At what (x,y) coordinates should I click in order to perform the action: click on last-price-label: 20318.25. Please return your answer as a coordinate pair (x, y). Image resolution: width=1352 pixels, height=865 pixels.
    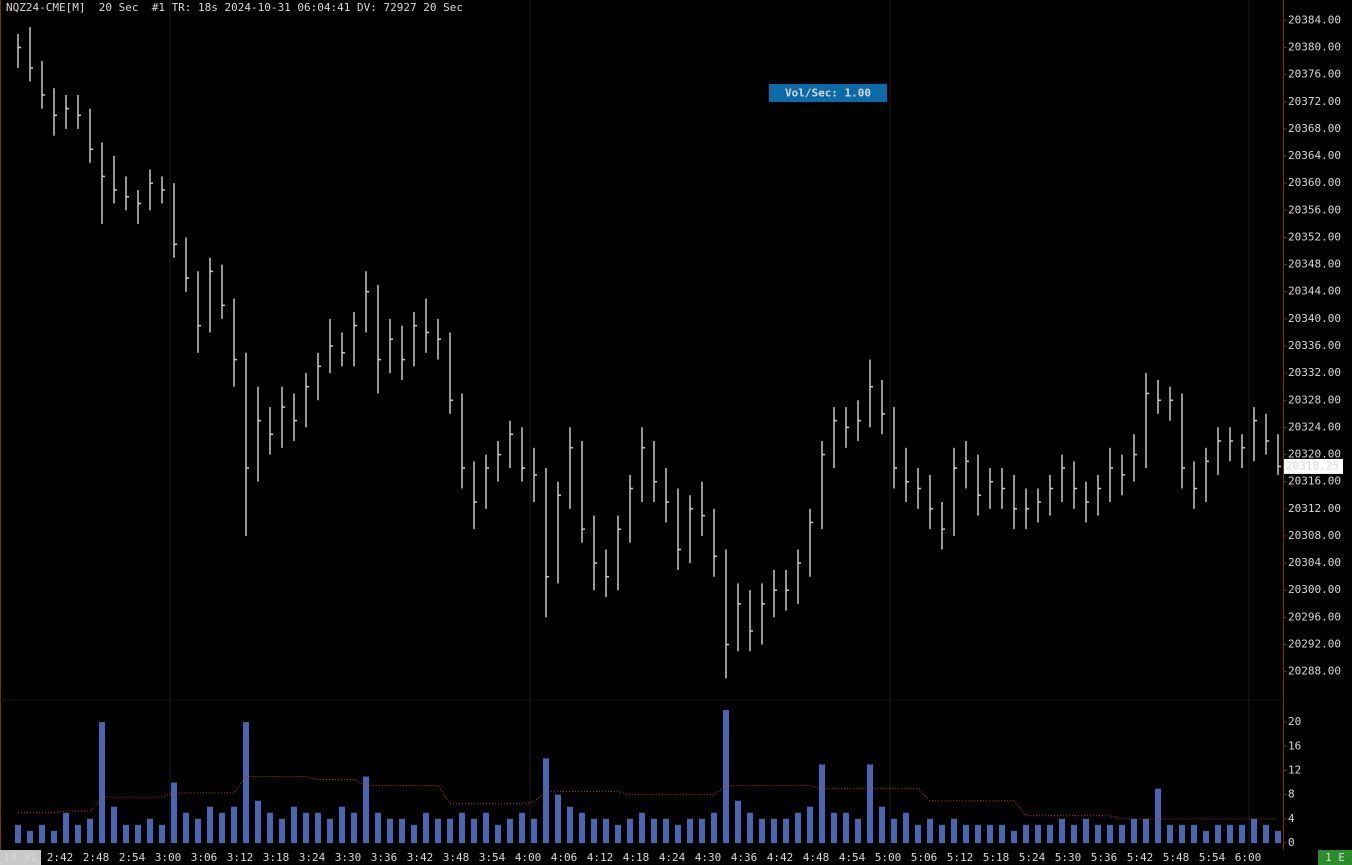
    Looking at the image, I should click on (1312, 465).